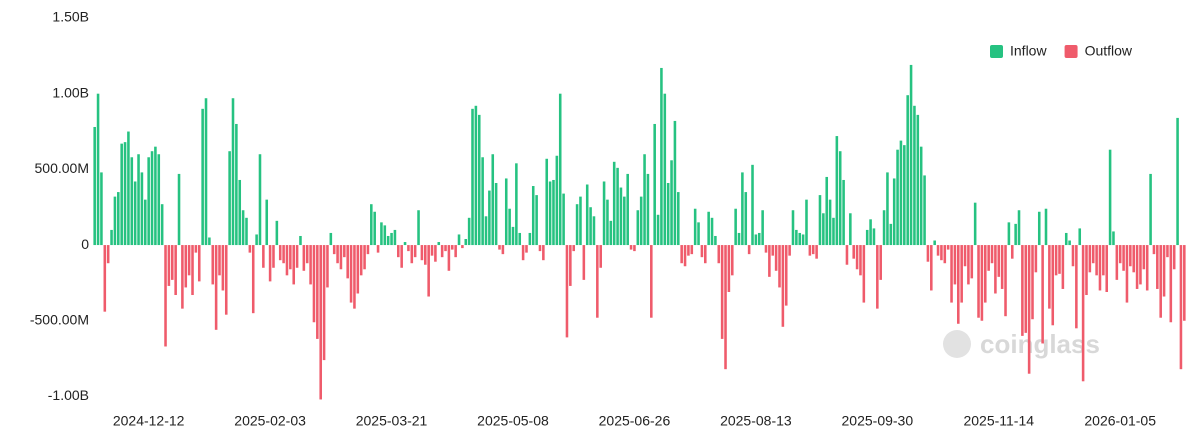  I want to click on y-tick-label: 1.00B, so click(70, 92).